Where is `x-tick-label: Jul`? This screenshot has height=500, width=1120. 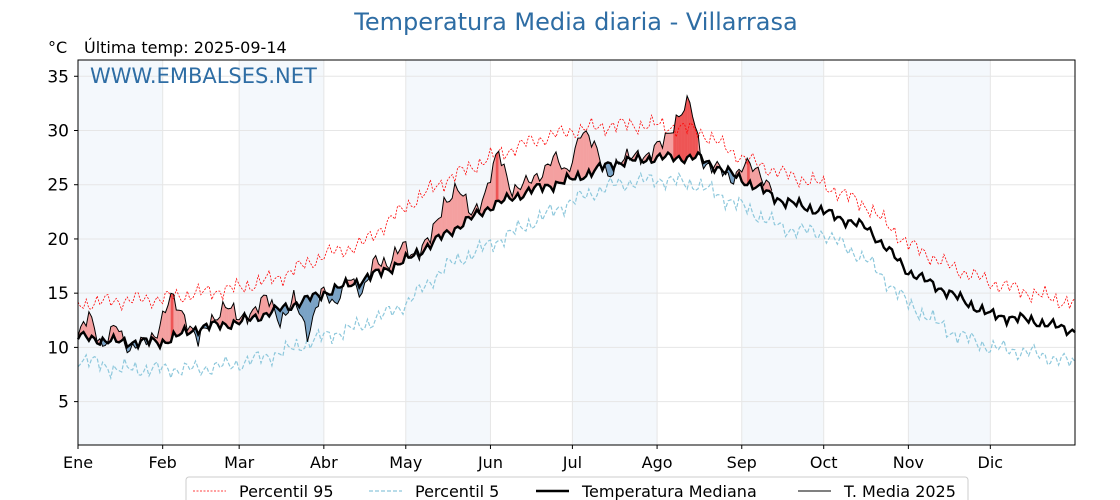 x-tick-label: Jul is located at coordinates (572, 462).